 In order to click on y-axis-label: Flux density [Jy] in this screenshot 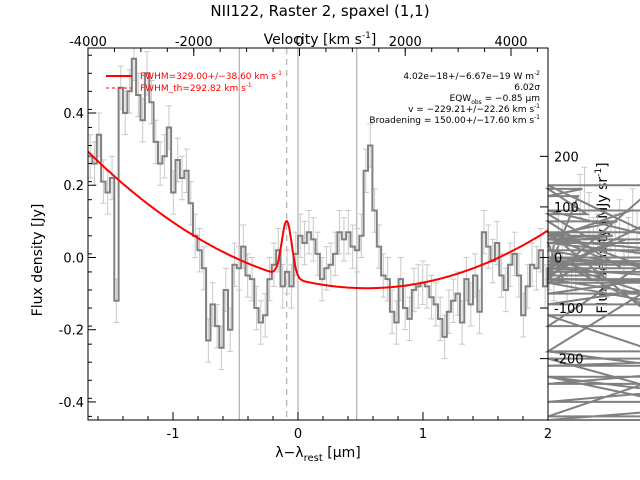, I will do `click(38, 260)`.